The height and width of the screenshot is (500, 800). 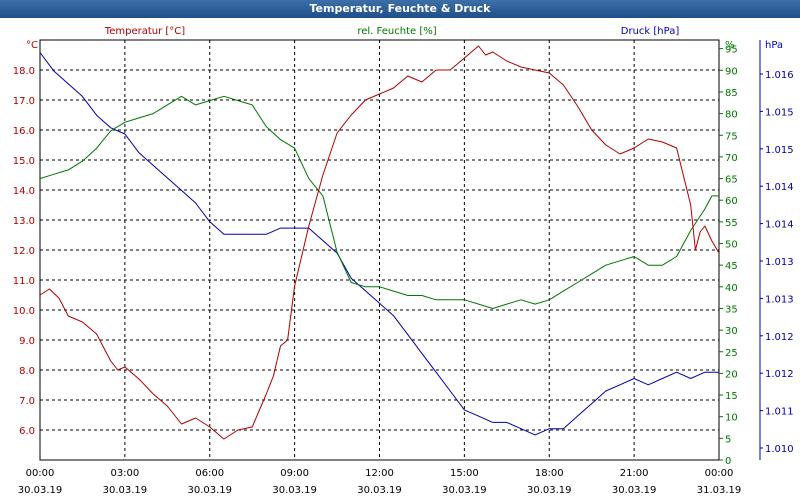 I want to click on pressure-unit-label: hPa, so click(x=774, y=45).